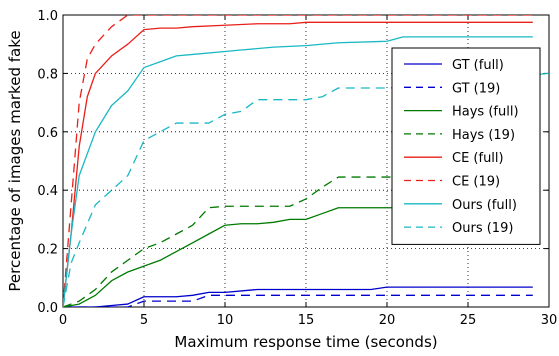 This screenshot has height=356, width=559. What do you see at coordinates (144, 320) in the screenshot?
I see `x-tick-label: 5` at bounding box center [144, 320].